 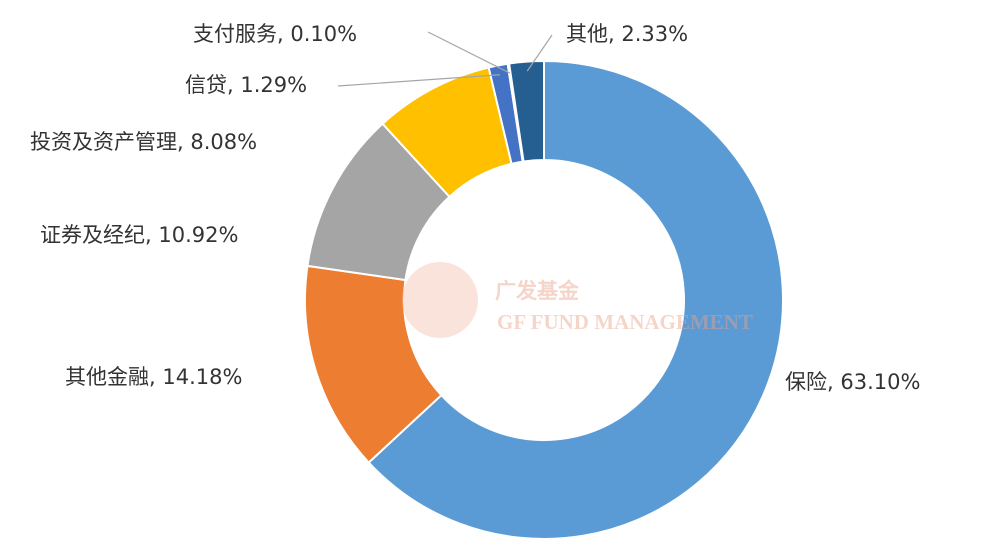 I want to click on value-label: 14.18%, so click(x=202, y=377).